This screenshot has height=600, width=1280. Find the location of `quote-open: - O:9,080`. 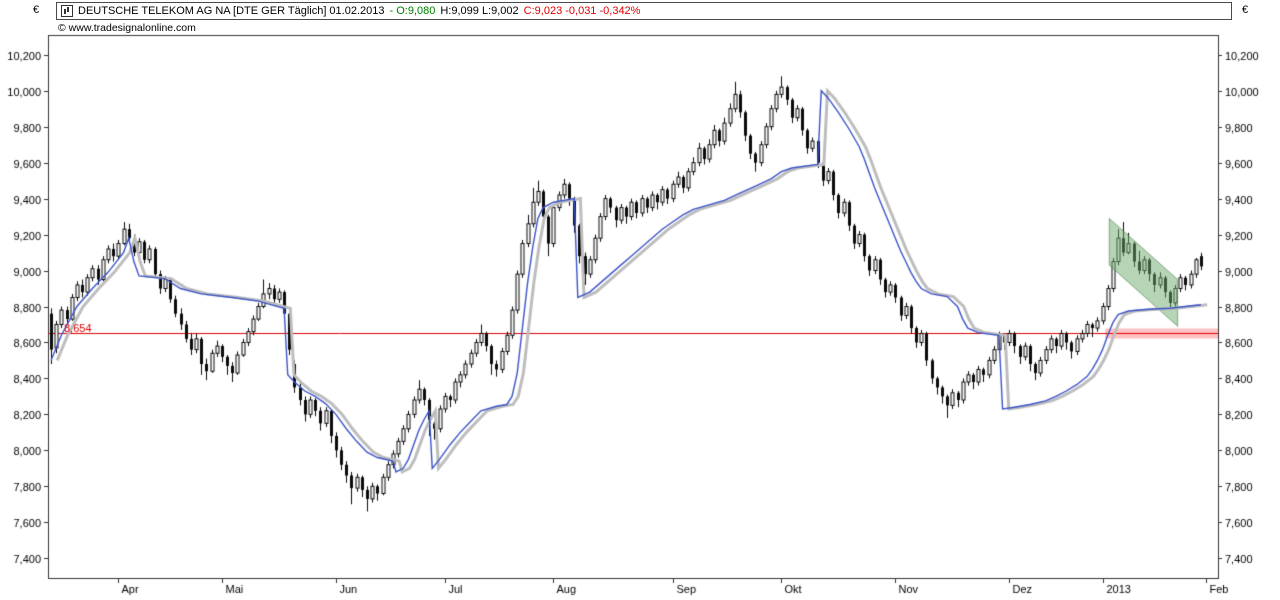

quote-open: - O:9,080 is located at coordinates (412, 11).